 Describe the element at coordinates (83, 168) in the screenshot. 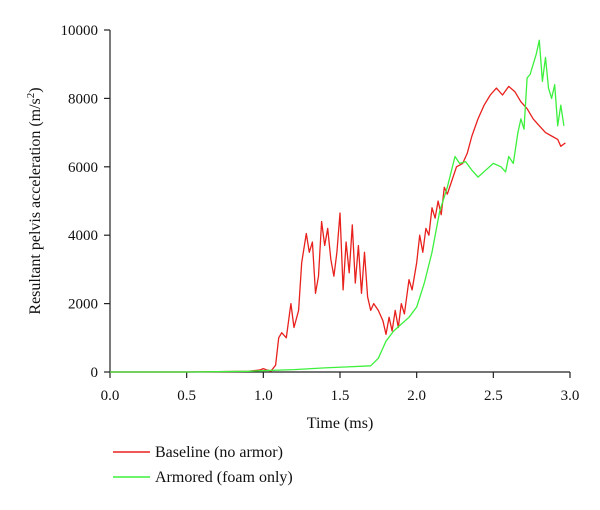

I see `y-tick-label: 6000` at that location.